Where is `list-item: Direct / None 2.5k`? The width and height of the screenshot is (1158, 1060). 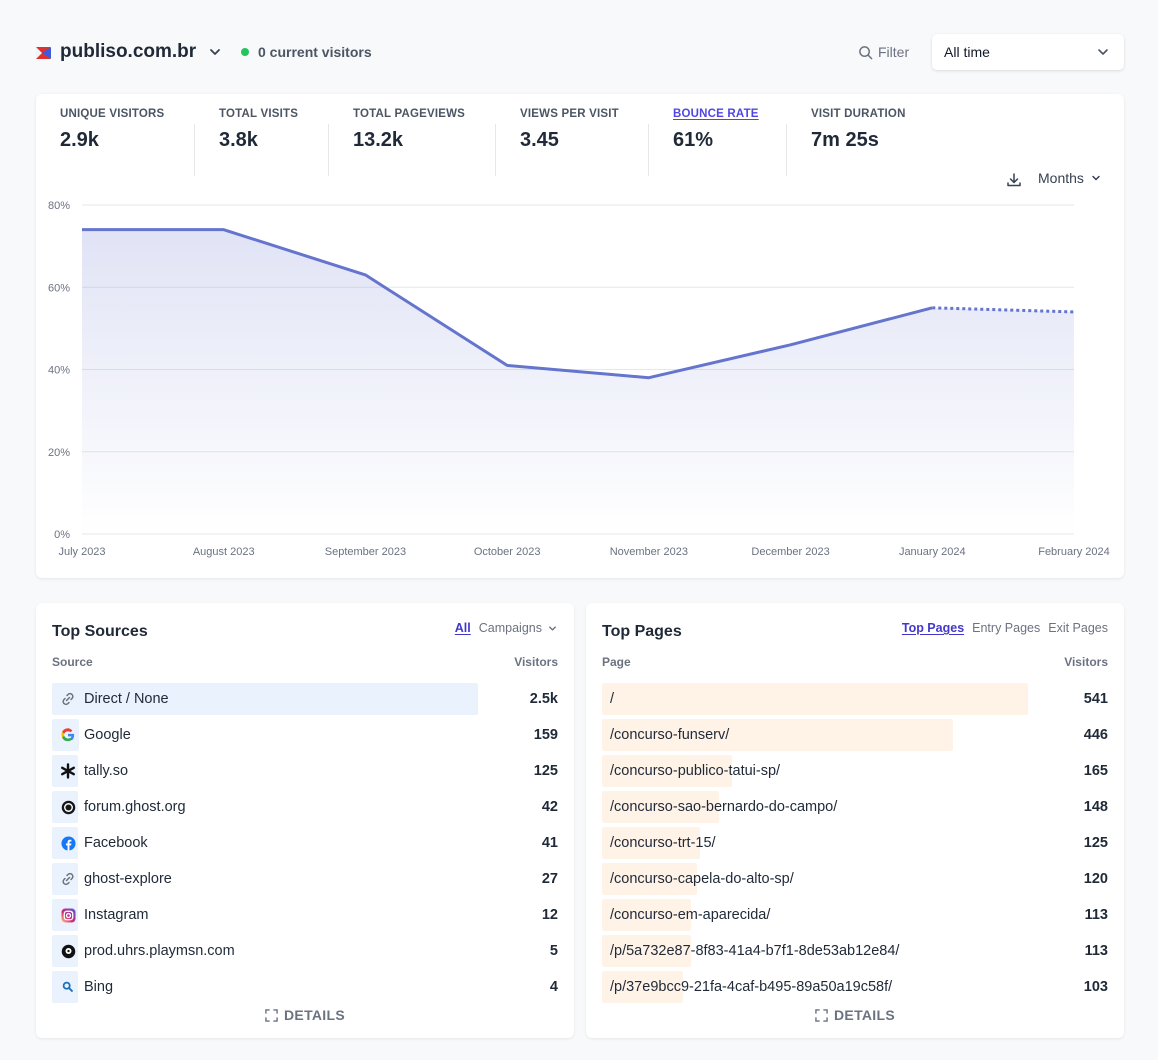
list-item: Direct / None 2.5k is located at coordinates (305, 699).